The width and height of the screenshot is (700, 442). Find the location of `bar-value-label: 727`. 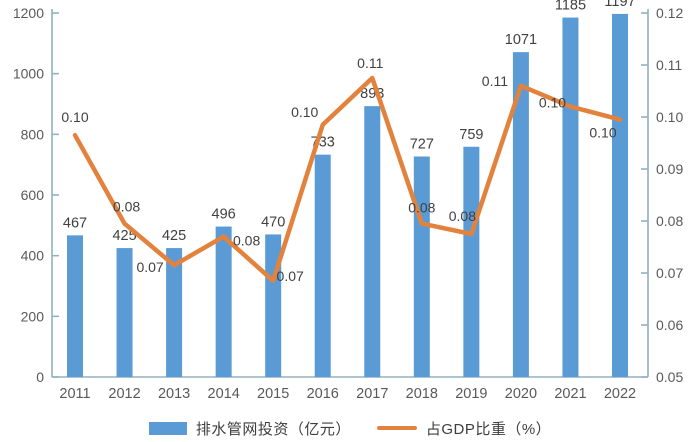

bar-value-label: 727 is located at coordinates (422, 144).